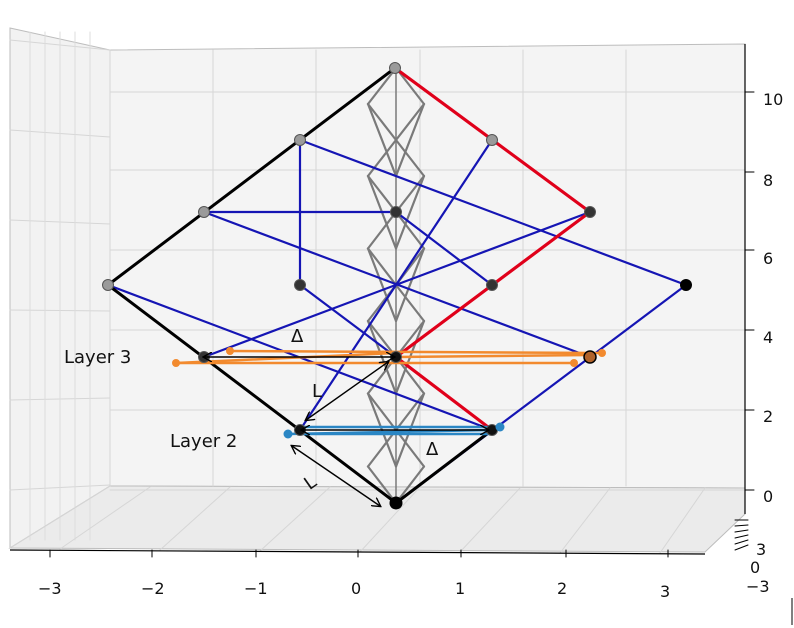 This screenshot has height=628, width=794. What do you see at coordinates (317, 391) in the screenshot?
I see `length-upper-label: L` at bounding box center [317, 391].